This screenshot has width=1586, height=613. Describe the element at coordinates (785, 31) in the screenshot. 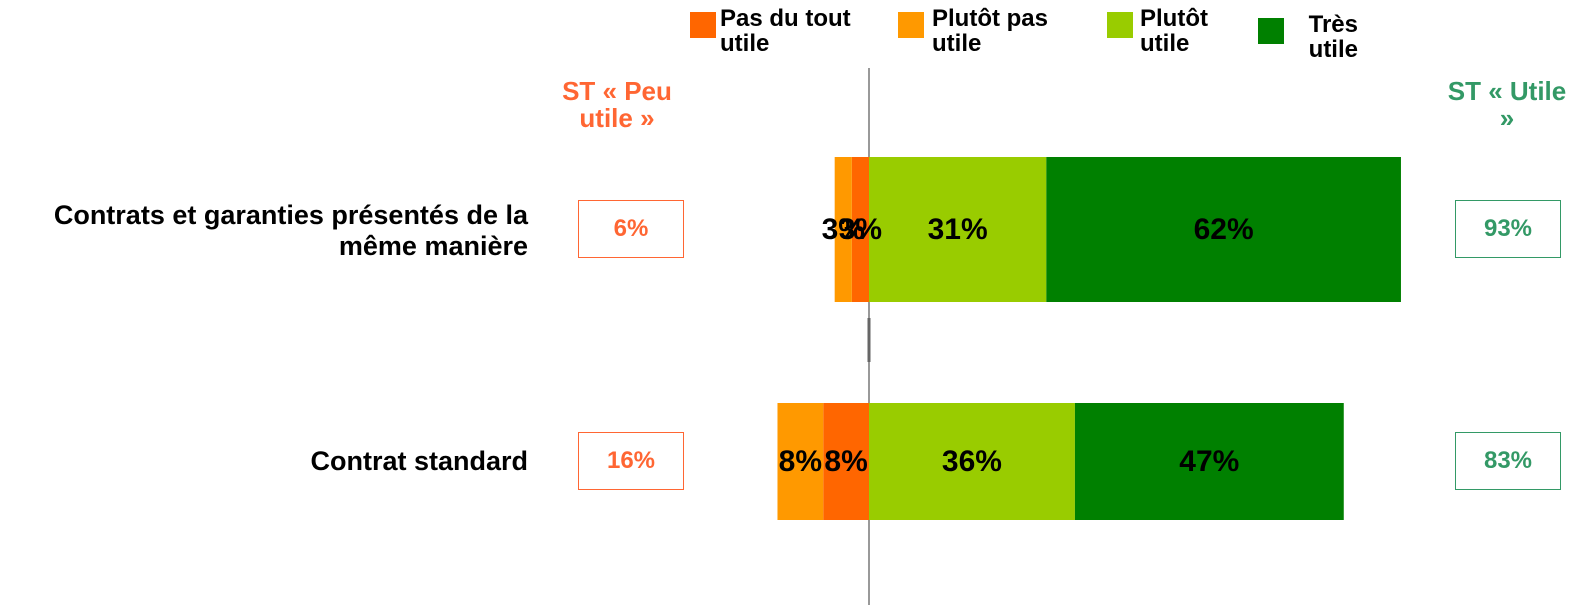

I see `legend-label: Pas du tout utile` at that location.